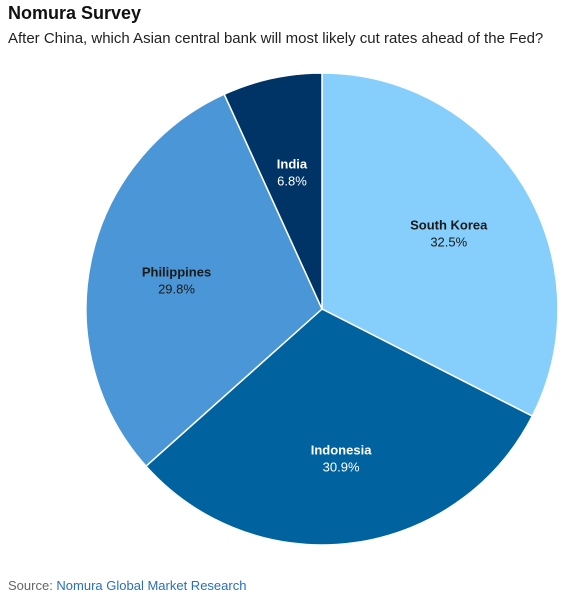 The image size is (578, 599). What do you see at coordinates (273, 191) in the screenshot?
I see `pie-slice-india` at bounding box center [273, 191].